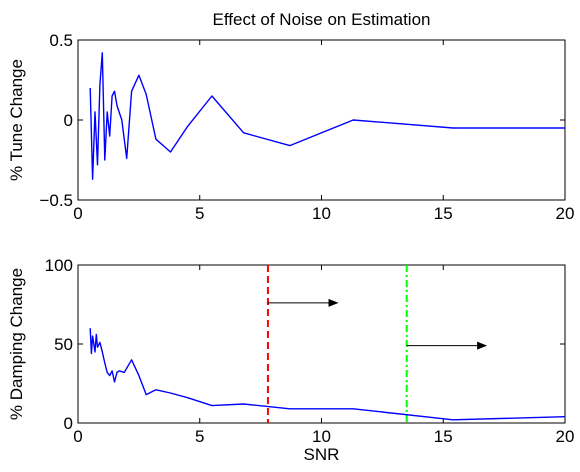  Describe the element at coordinates (199, 436) in the screenshot. I see `bottom-x-tick-label: 5` at that location.